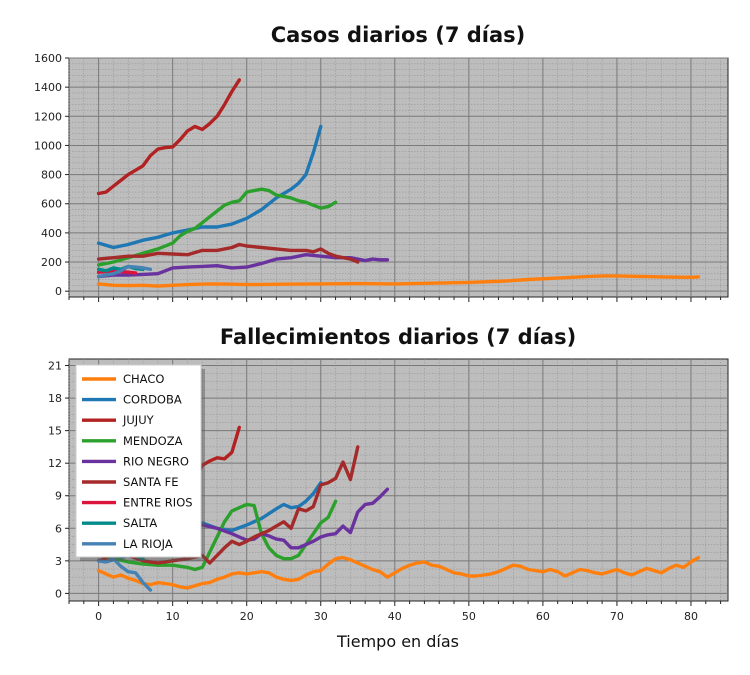 This screenshot has width=750, height=675. What do you see at coordinates (58, 561) in the screenshot?
I see `deaths-y-tick-label: 3` at bounding box center [58, 561].